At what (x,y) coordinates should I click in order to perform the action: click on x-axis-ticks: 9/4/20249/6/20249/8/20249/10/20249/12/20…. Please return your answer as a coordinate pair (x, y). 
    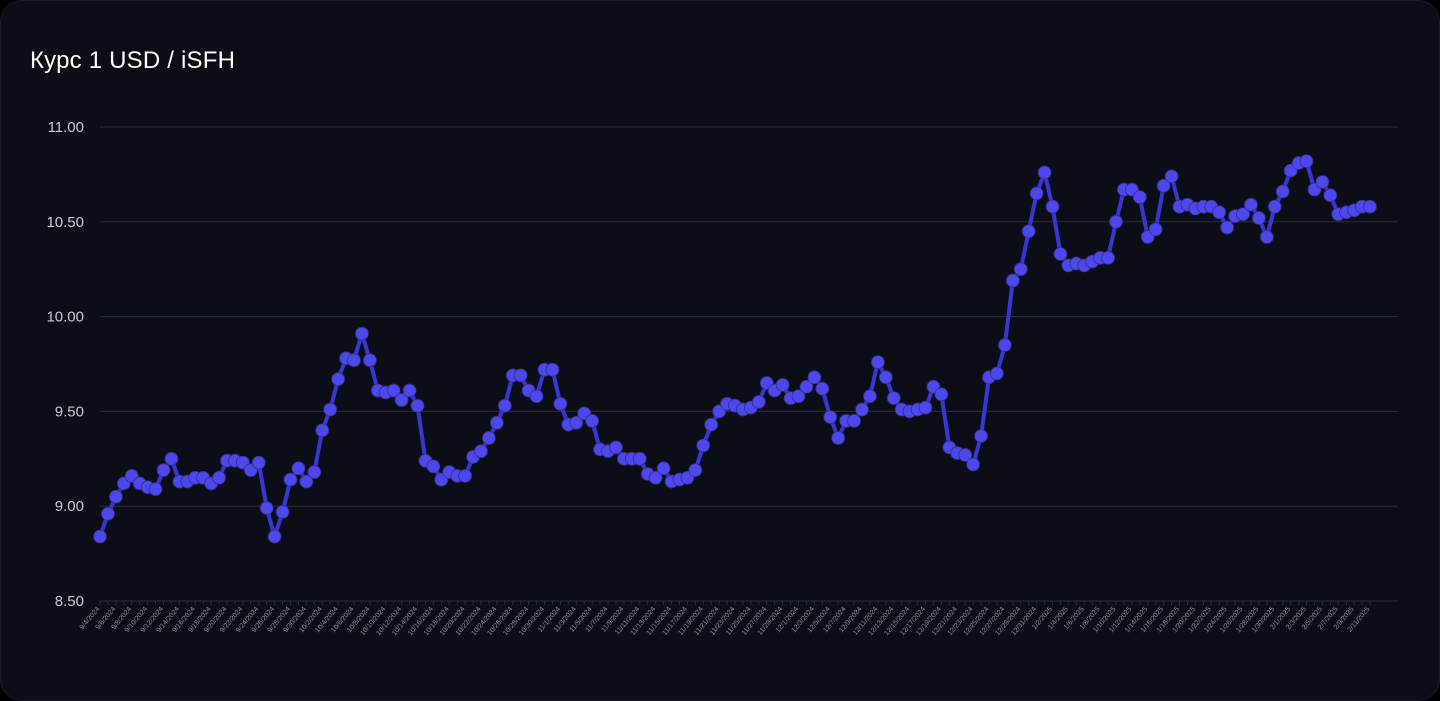
    Looking at the image, I should click on (725, 619).